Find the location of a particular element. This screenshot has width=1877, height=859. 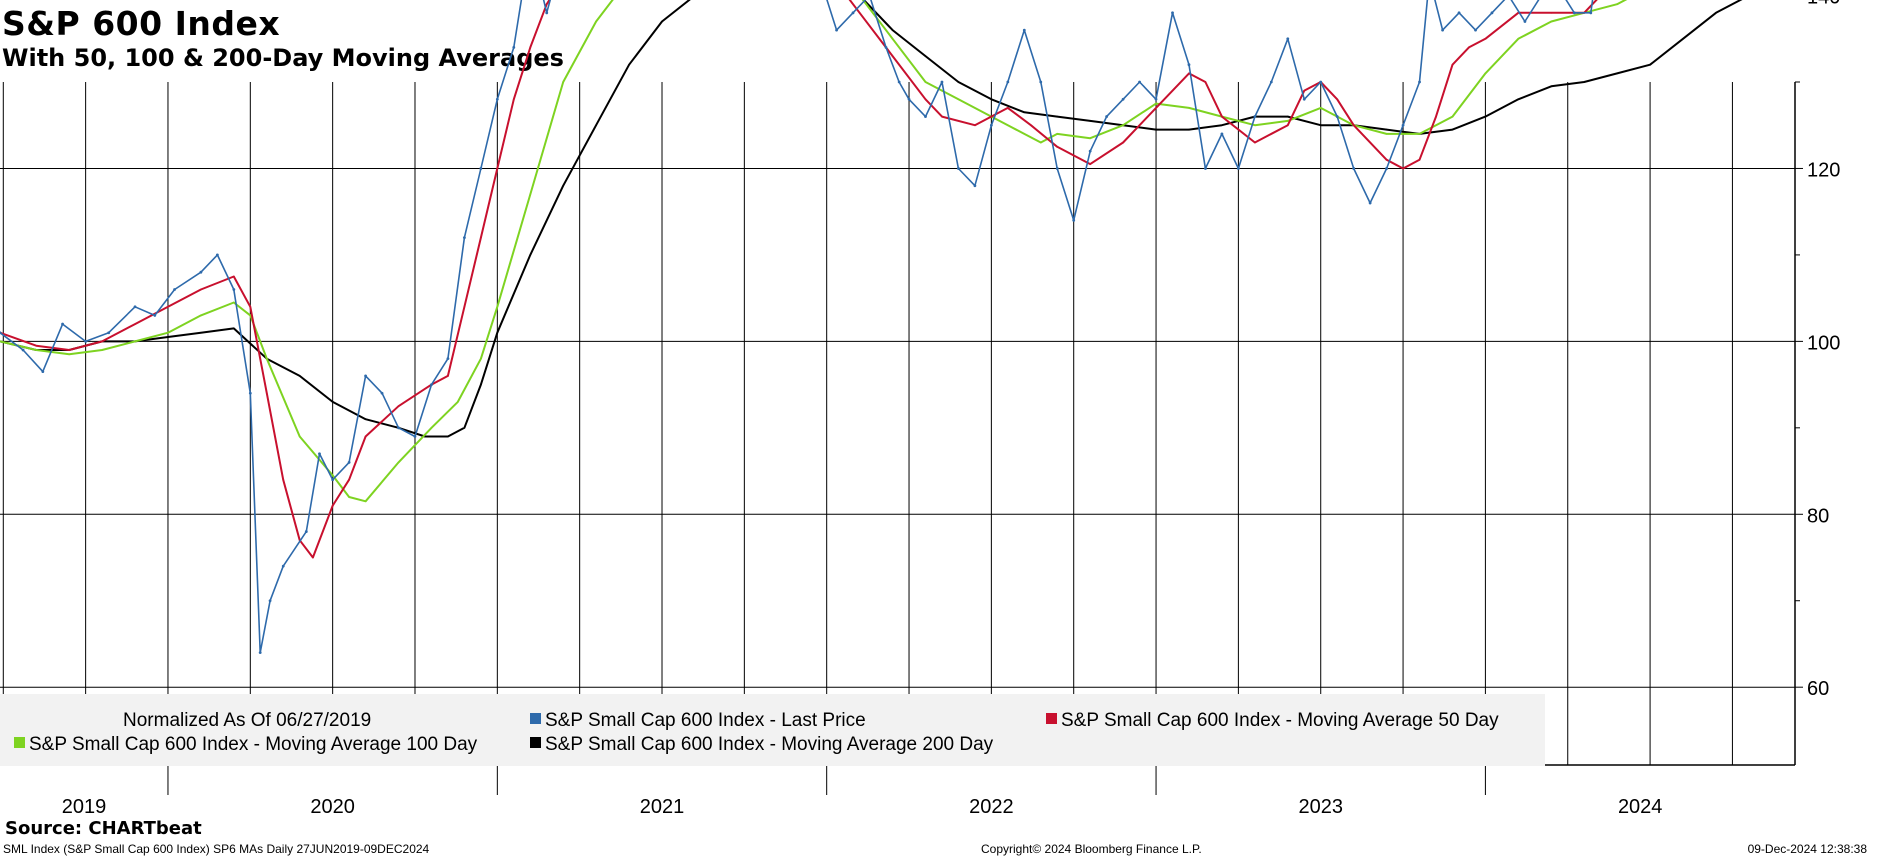

timestamp: 09-Dec-2024 12:38:38 is located at coordinates (1807, 849).